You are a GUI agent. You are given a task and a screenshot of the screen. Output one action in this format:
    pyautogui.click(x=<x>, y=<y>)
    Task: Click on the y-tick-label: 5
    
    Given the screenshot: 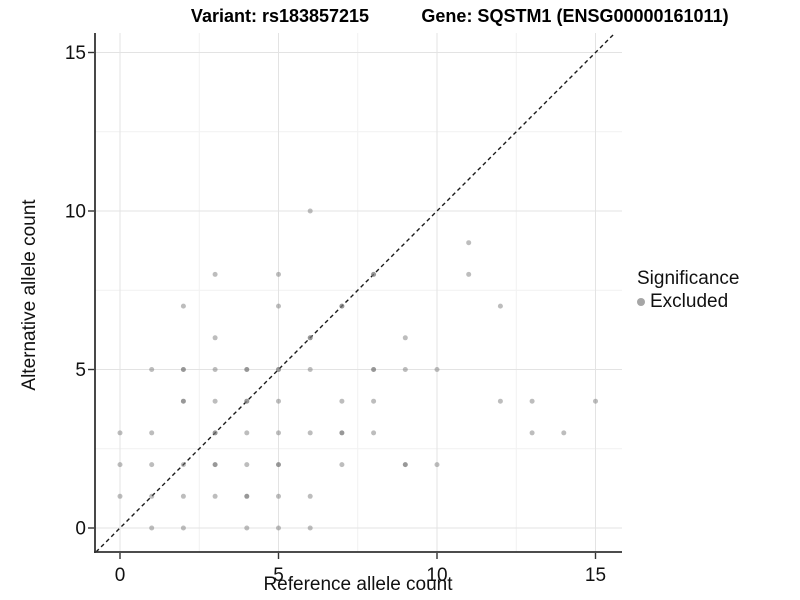 What is the action you would take?
    pyautogui.click(x=80, y=370)
    